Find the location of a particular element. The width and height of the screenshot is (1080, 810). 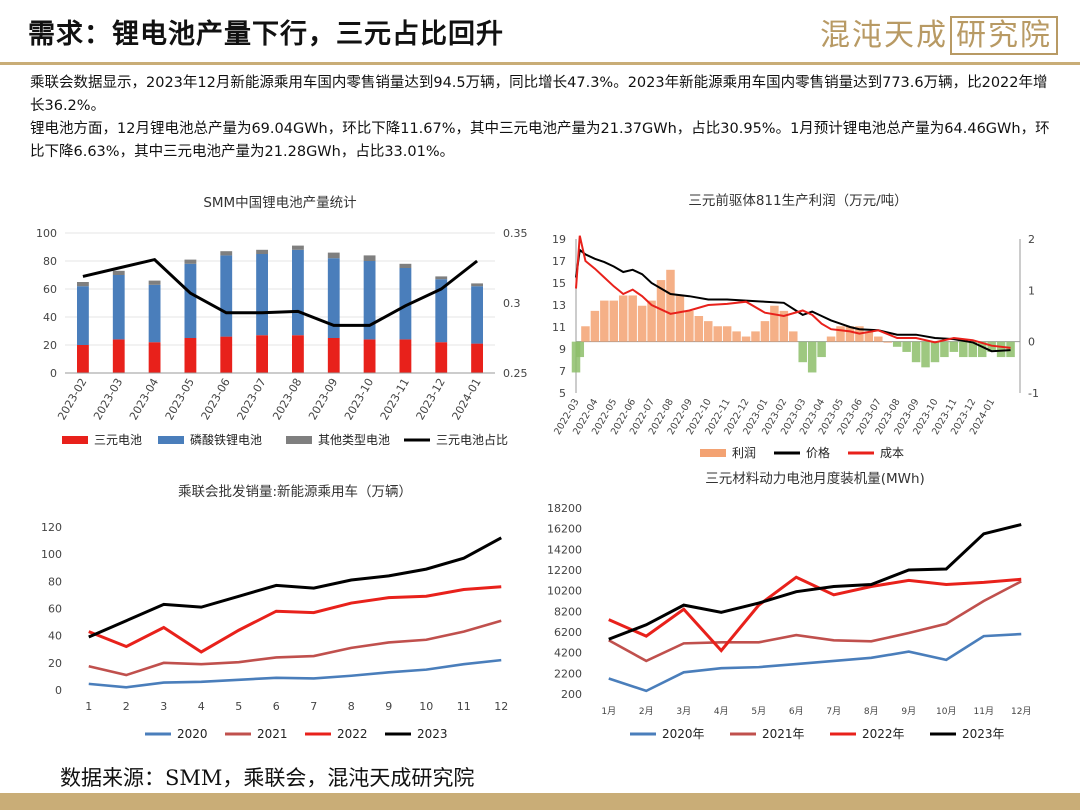

legend-item-label: 2021 is located at coordinates (272, 734).